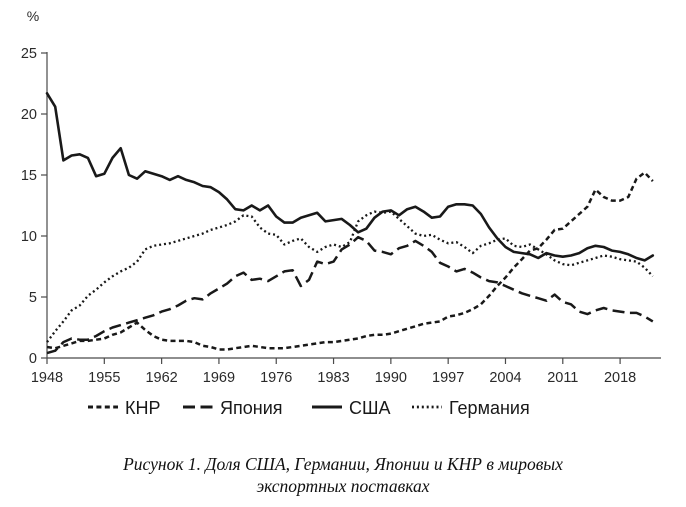 The width and height of the screenshot is (686, 507). What do you see at coordinates (276, 378) in the screenshot?
I see `x-tick-label: 1976` at bounding box center [276, 378].